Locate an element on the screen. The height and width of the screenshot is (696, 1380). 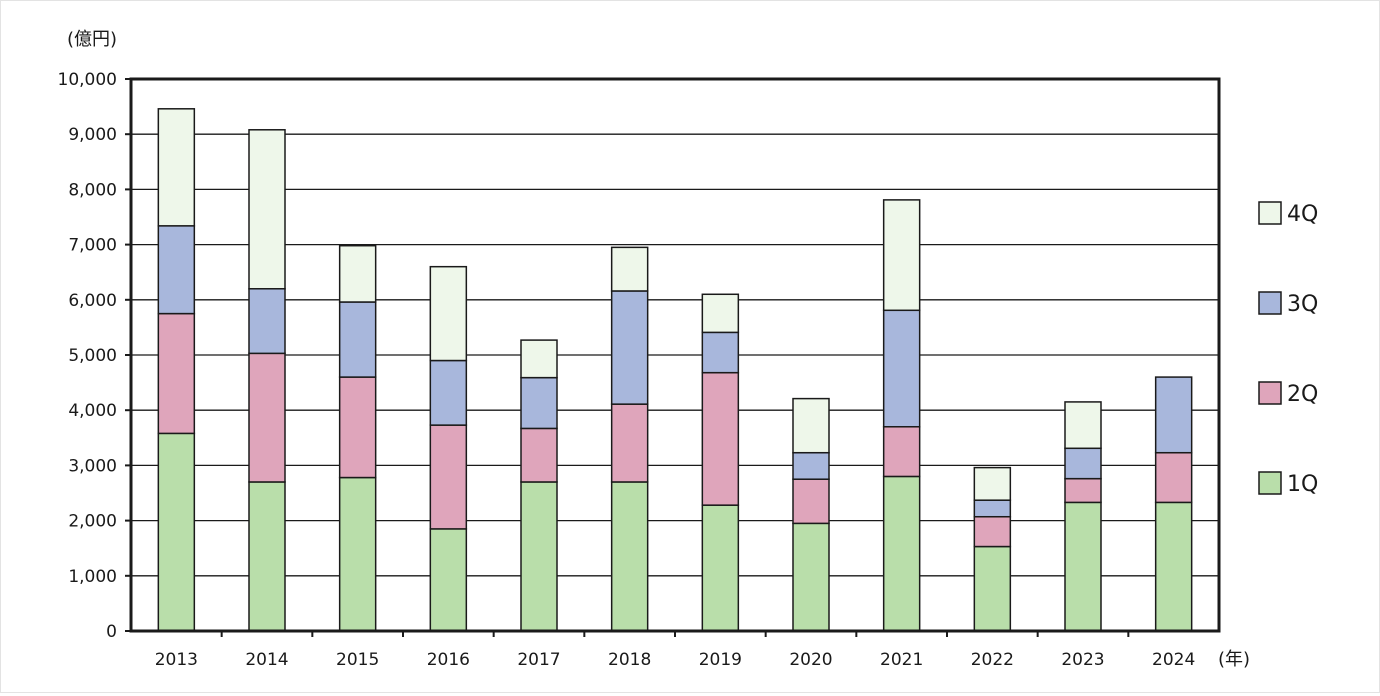
bar-4q-2017 is located at coordinates (539, 359).